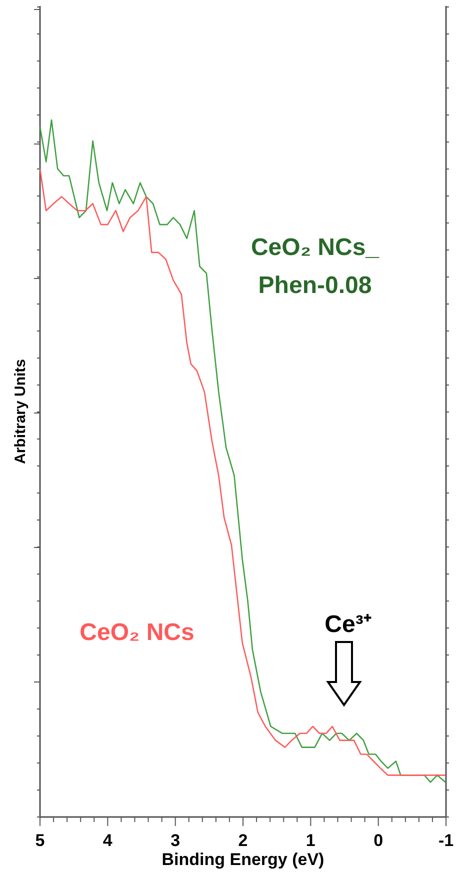 This screenshot has width=460, height=874. What do you see at coordinates (446, 840) in the screenshot?
I see `x-tick-label: -1` at bounding box center [446, 840].